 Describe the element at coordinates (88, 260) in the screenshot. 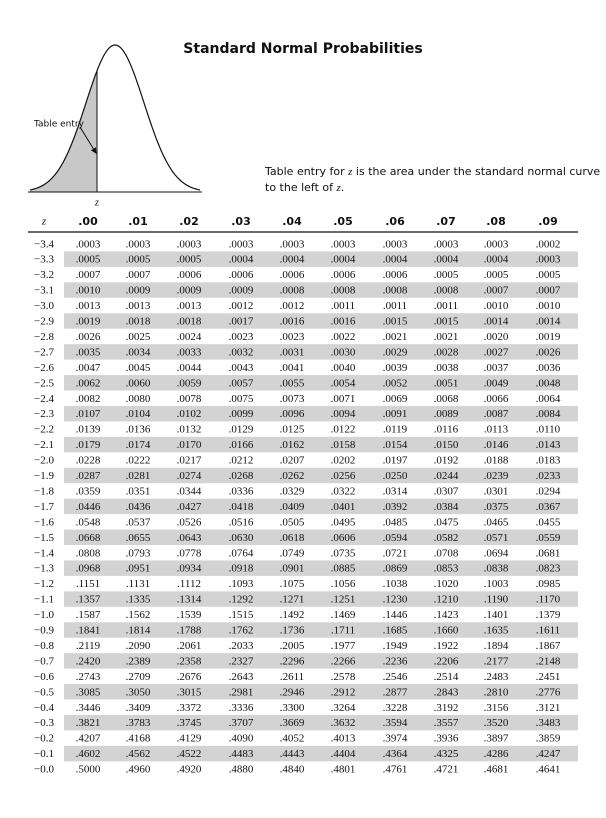

I see `table-cell: .0005` at that location.